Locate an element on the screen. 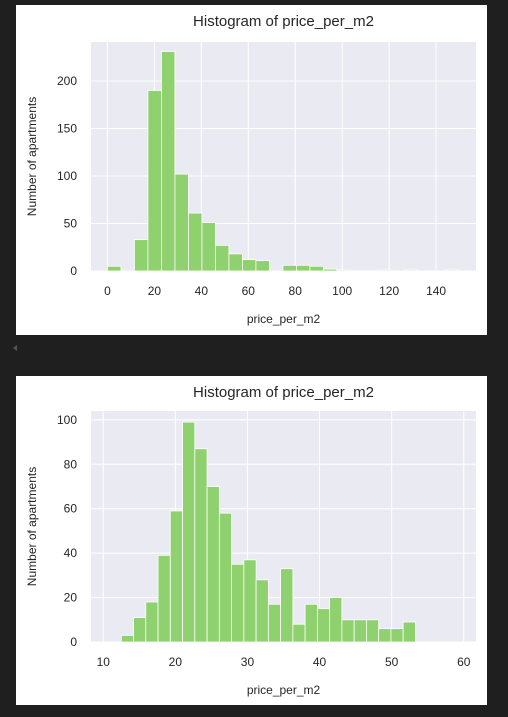 The image size is (508, 717). scroll-left-arrow-icon is located at coordinates (15, 348).